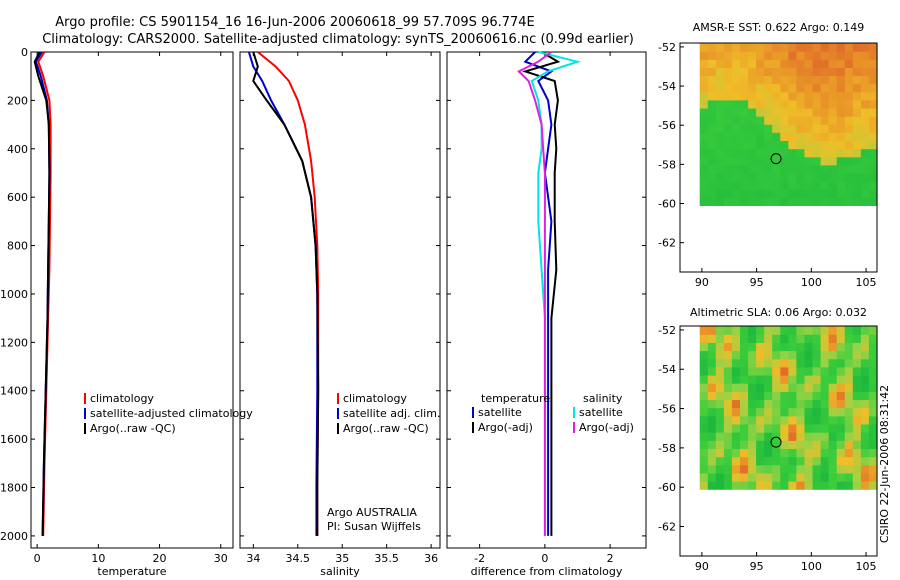  What do you see at coordinates (17, 246) in the screenshot?
I see `y-tick-label: 800` at bounding box center [17, 246].